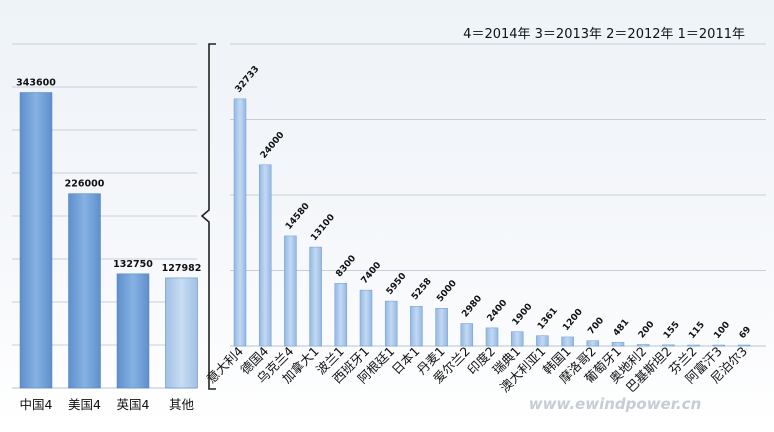 This screenshot has width=774, height=432. What do you see at coordinates (108, 176) in the screenshot?
I see `left-chart-value-labels: 343600 226000 132750 127982` at bounding box center [108, 176].